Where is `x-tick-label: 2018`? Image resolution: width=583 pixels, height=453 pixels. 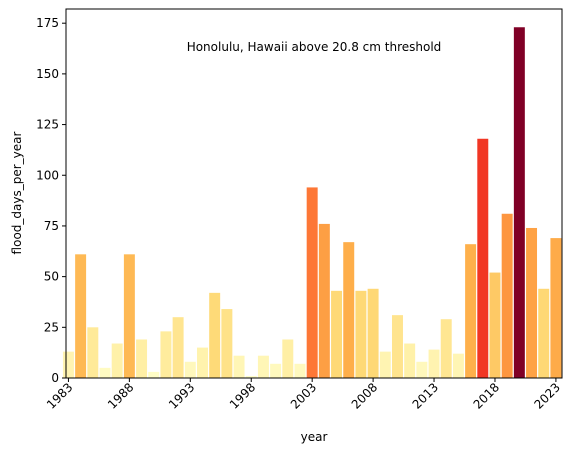 x-tick-label: 2018 is located at coordinates (486, 395).